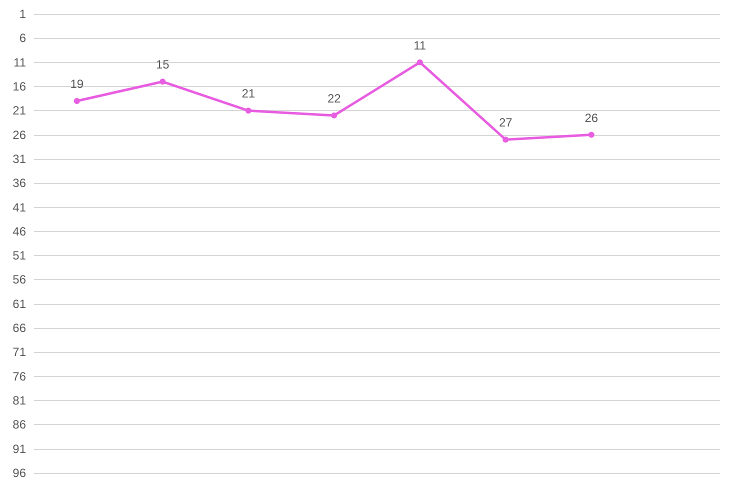 The height and width of the screenshot is (488, 732). Describe the element at coordinates (19, 425) in the screenshot. I see `y-tick-label: 86` at that location.